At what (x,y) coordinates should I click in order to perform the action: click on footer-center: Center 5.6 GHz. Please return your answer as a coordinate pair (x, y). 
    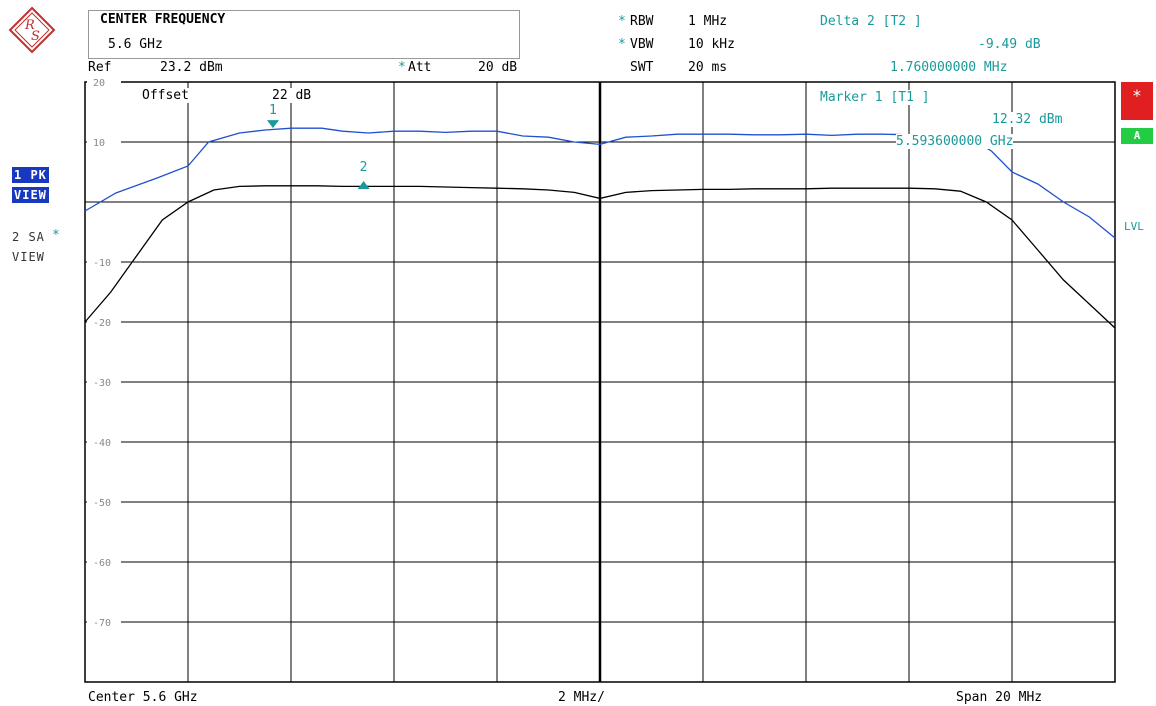
    Looking at the image, I should click on (143, 697).